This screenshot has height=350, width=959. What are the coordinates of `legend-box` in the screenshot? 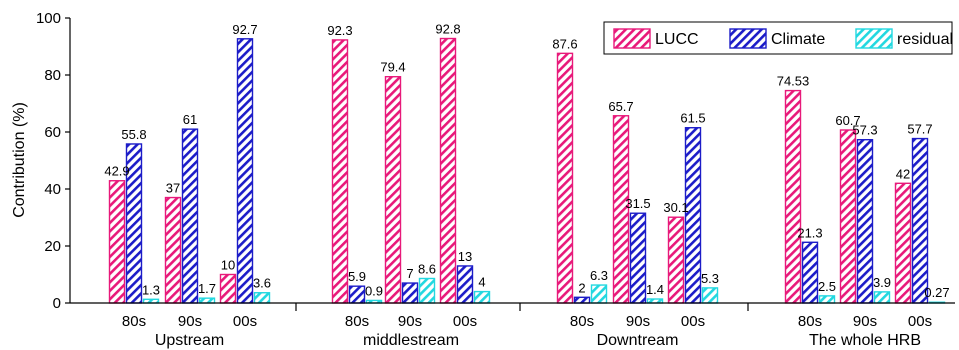 It's located at (778, 38).